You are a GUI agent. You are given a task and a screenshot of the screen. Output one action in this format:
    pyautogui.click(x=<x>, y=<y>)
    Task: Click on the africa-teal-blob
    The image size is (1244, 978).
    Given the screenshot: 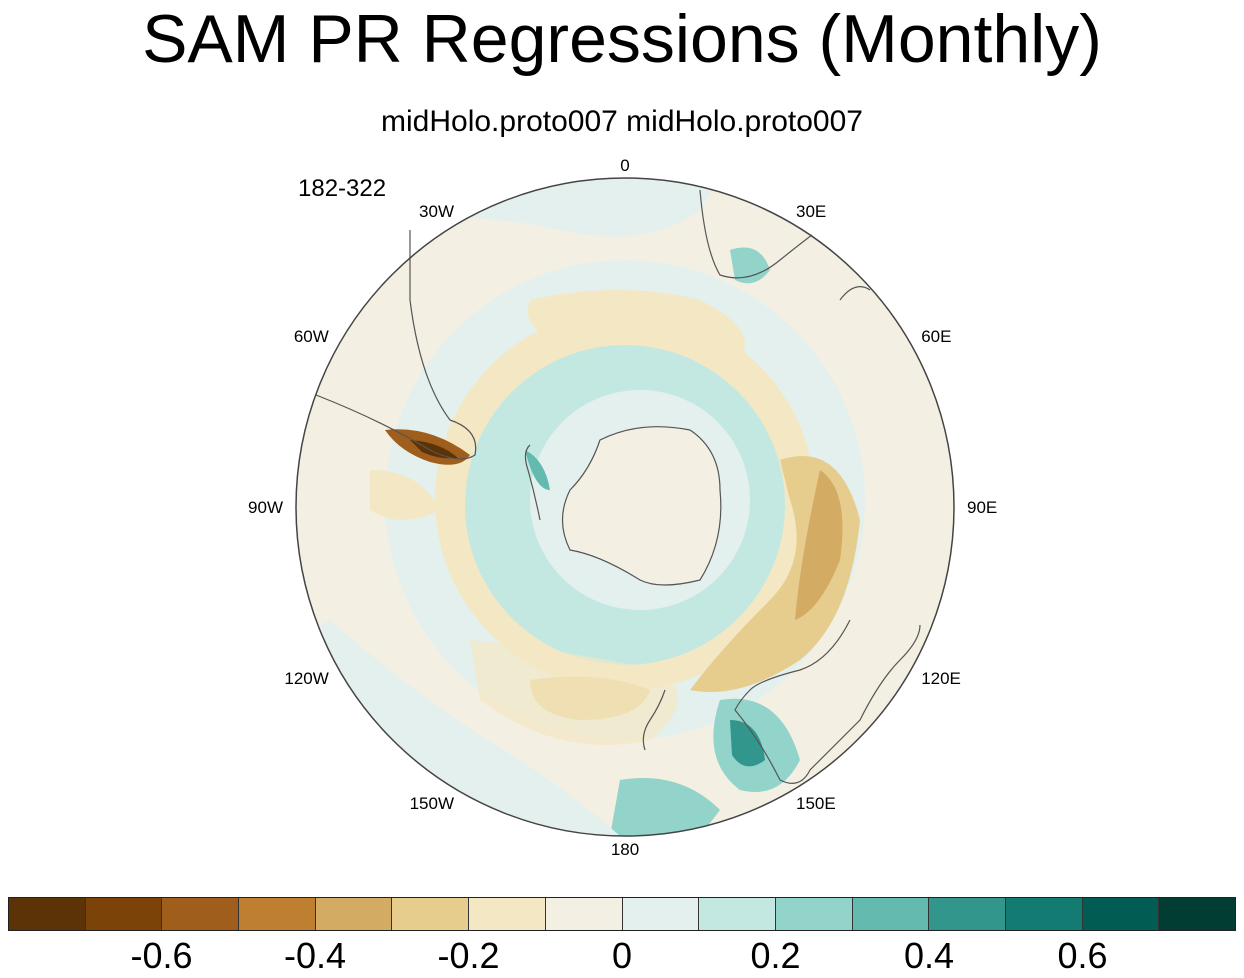 What is the action you would take?
    pyautogui.click(x=750, y=265)
    